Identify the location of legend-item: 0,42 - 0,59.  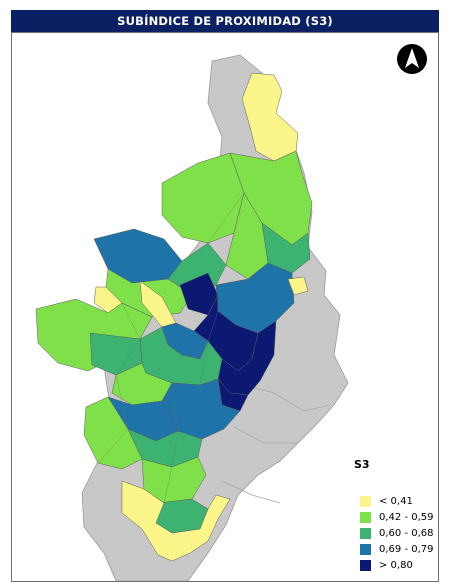
(397, 517).